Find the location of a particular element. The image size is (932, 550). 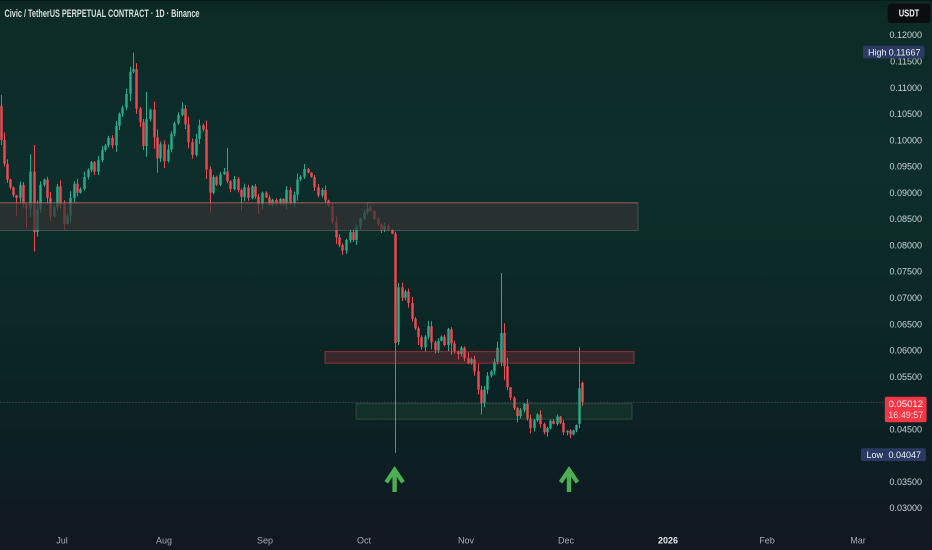

svg-text: Sep is located at coordinates (265, 541).